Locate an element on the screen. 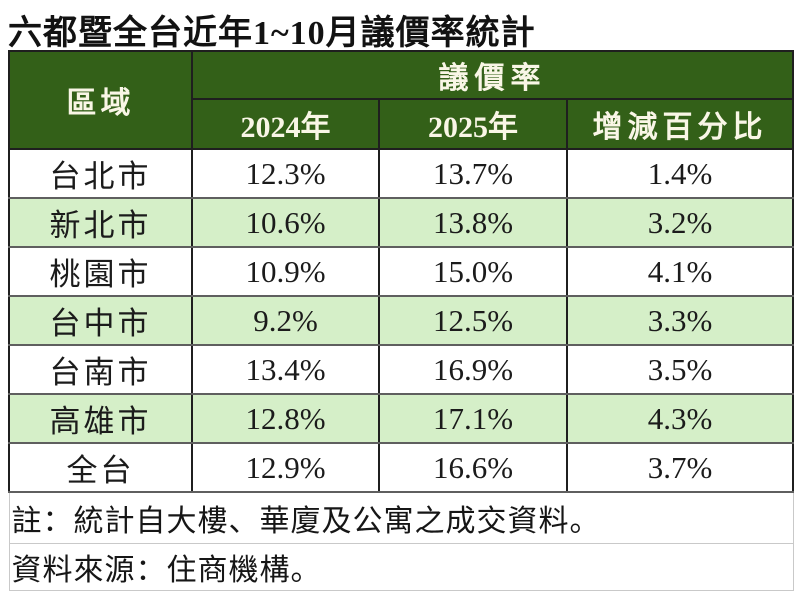  value-2024: 12.3% is located at coordinates (285, 173).